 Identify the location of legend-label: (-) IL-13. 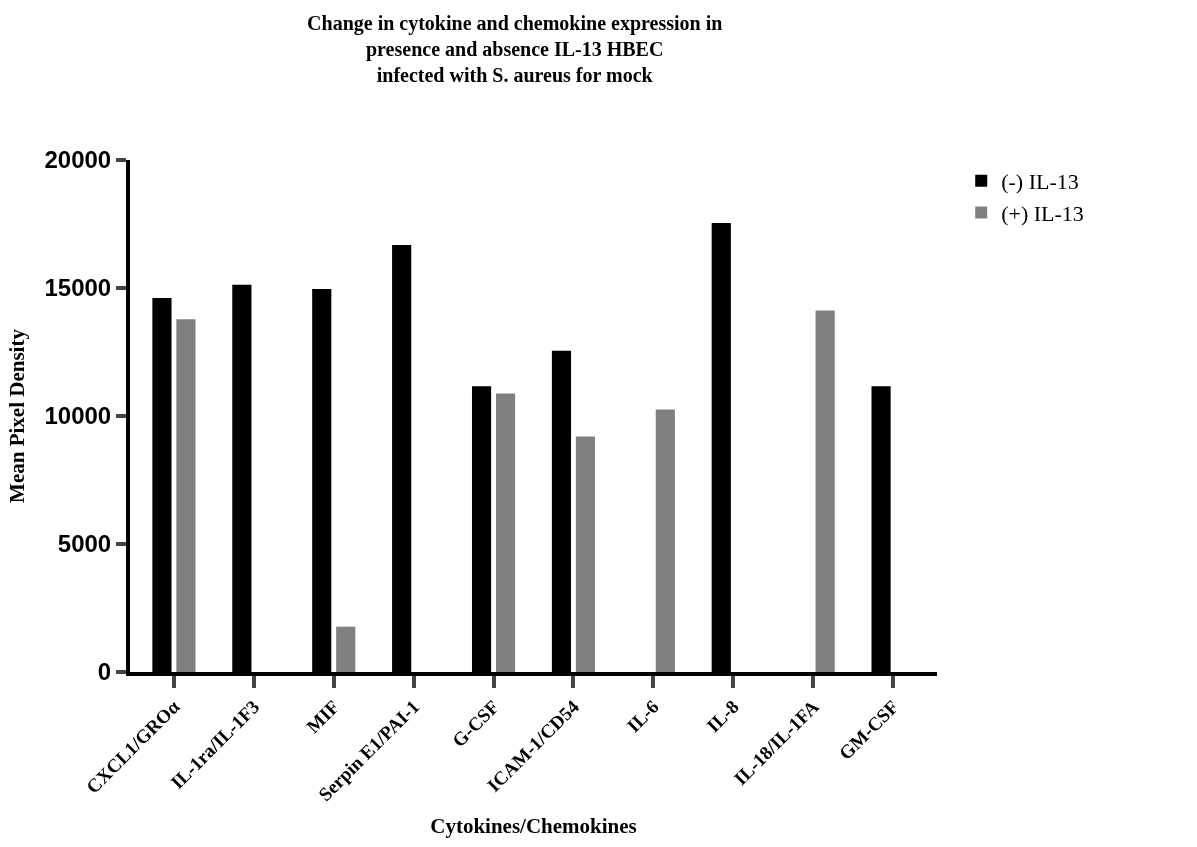
(1040, 182).